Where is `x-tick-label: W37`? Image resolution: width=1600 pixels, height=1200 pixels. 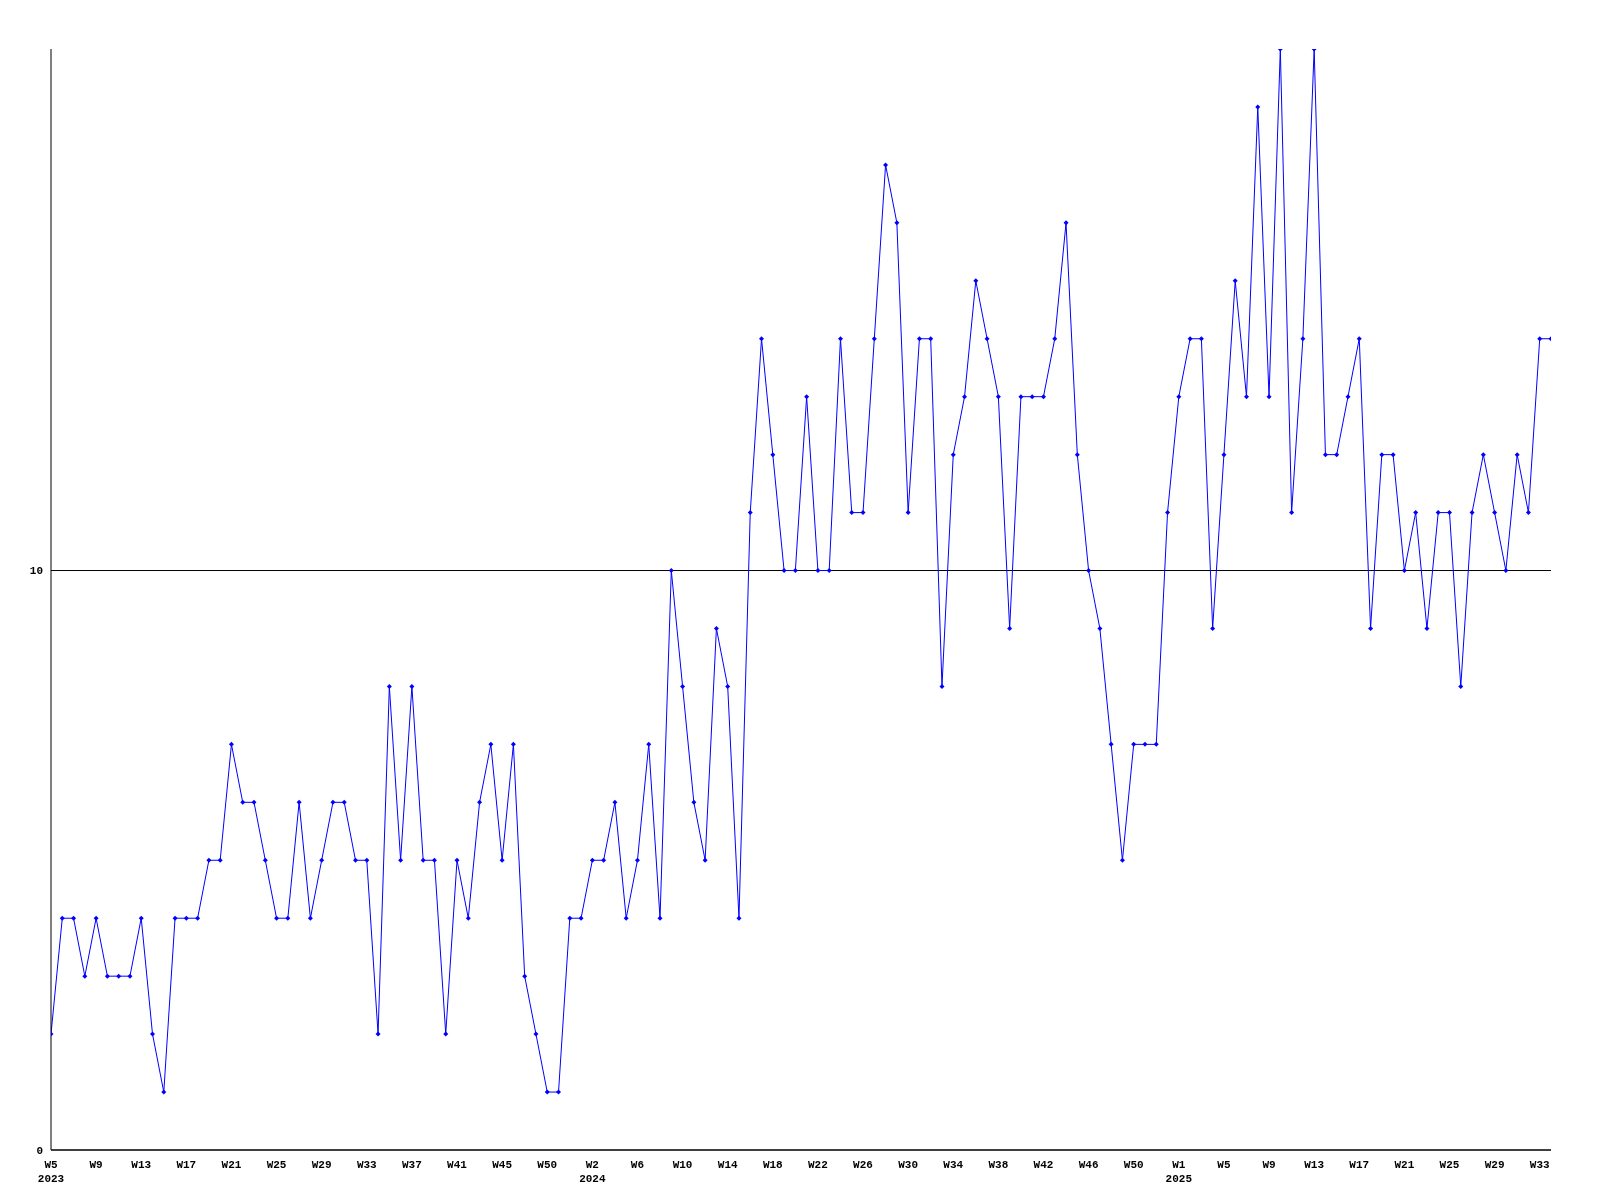 x-tick-label: W37 is located at coordinates (412, 1165).